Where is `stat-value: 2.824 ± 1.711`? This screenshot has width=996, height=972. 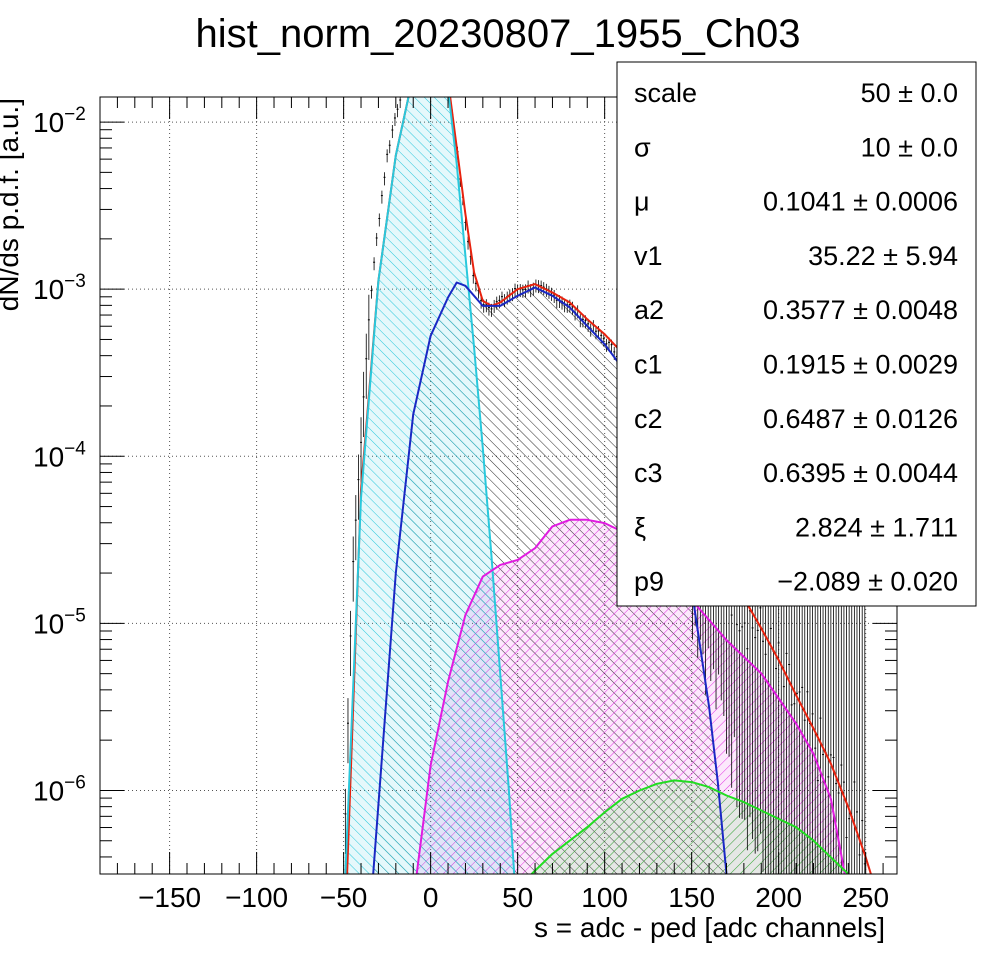
stat-value: 2.824 ± 1.711 is located at coordinates (876, 527).